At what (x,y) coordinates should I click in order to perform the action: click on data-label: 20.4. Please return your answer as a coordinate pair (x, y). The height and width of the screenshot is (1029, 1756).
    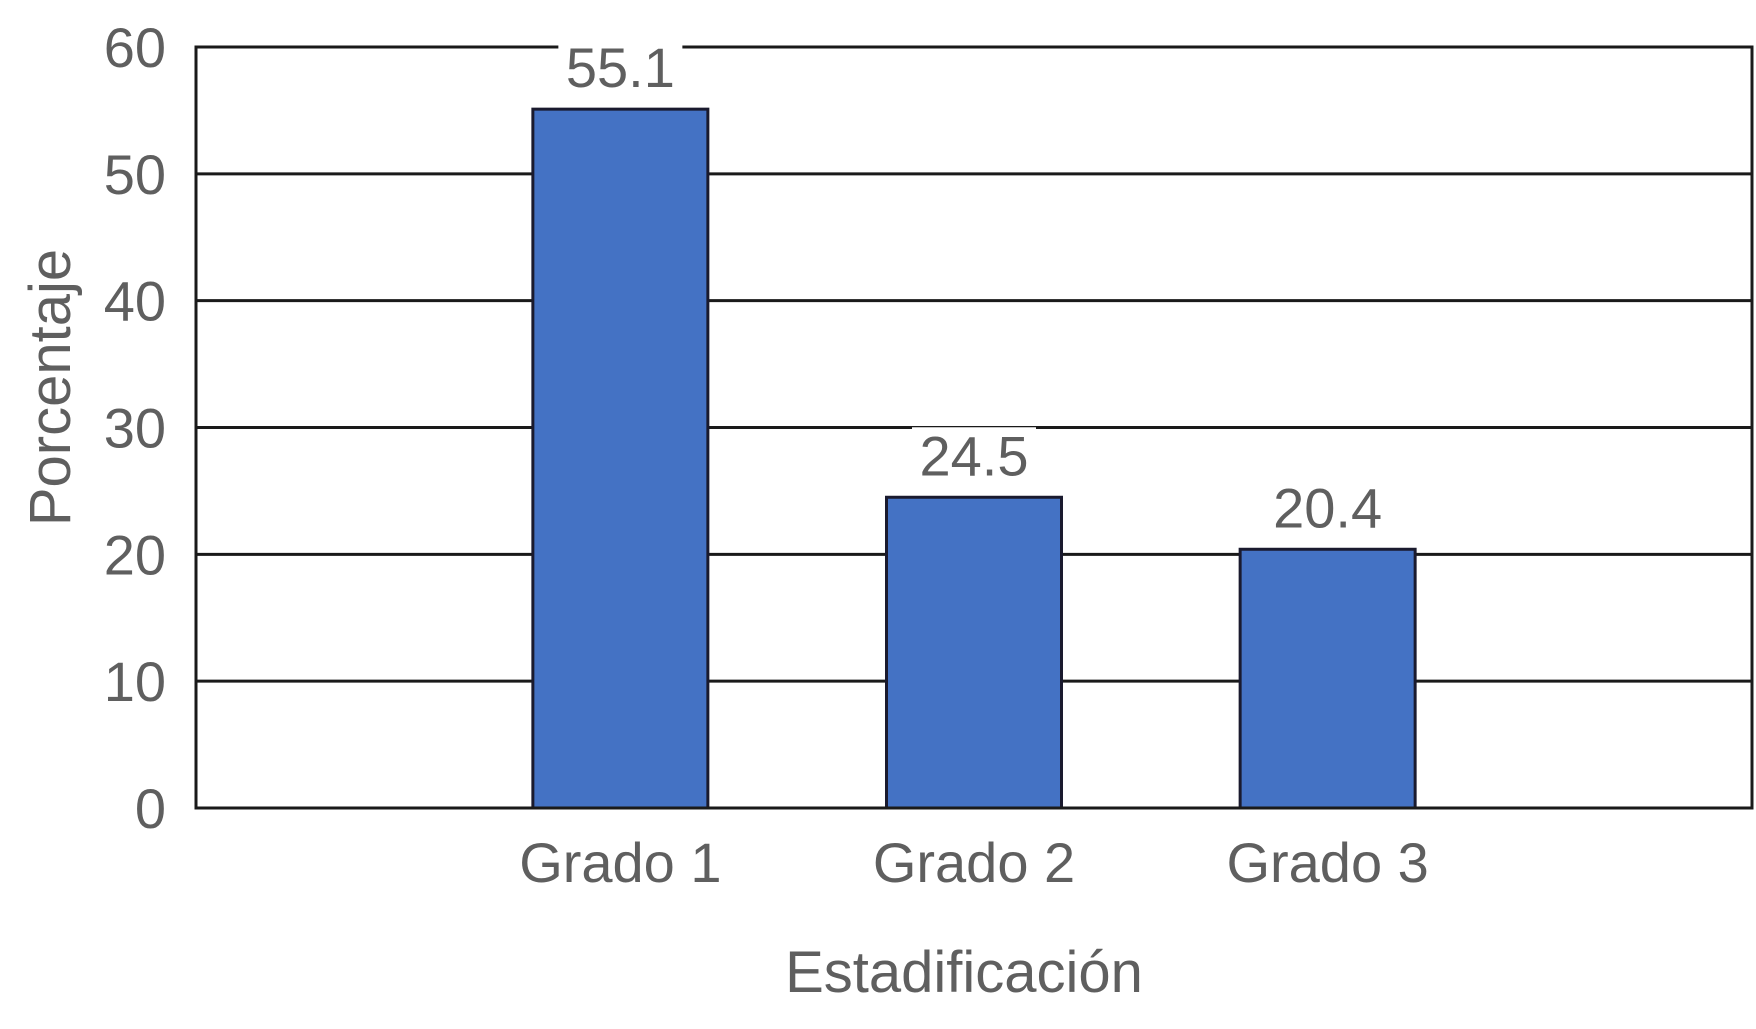
    Looking at the image, I should click on (1327, 507).